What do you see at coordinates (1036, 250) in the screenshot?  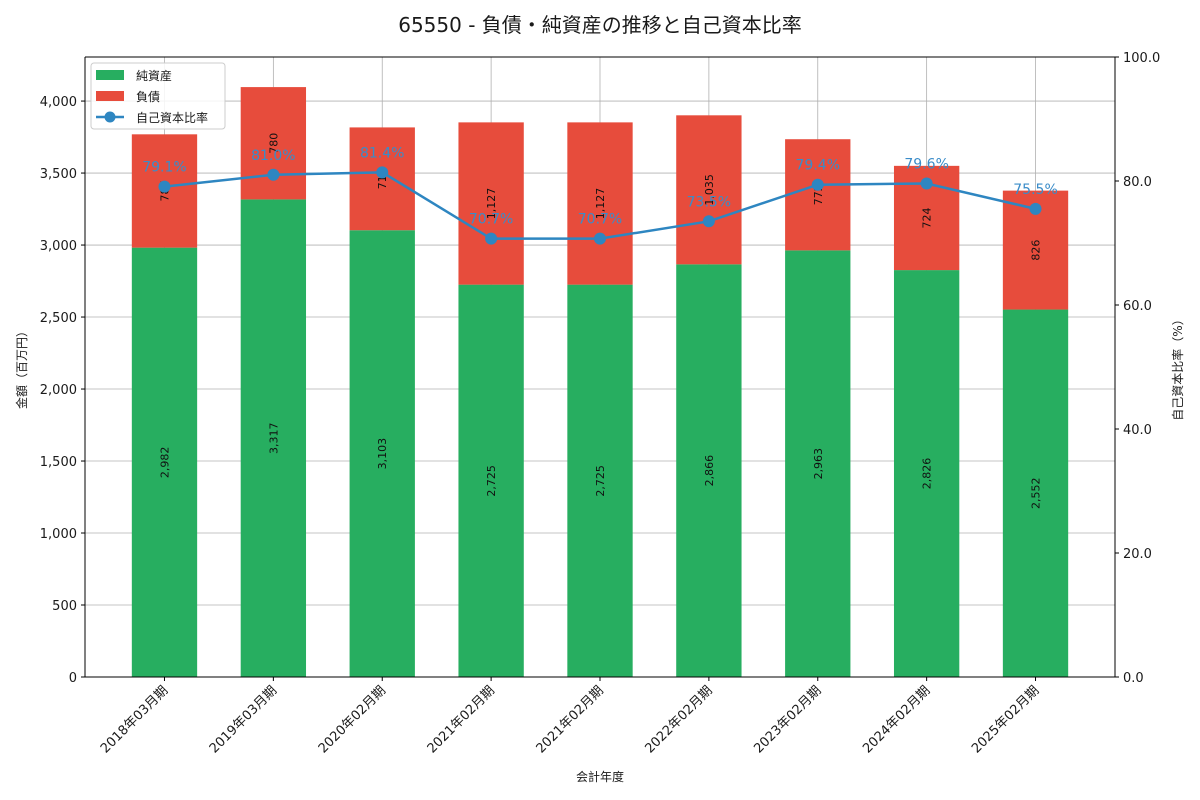 I see `bar-label-liabilities: 826` at bounding box center [1036, 250].